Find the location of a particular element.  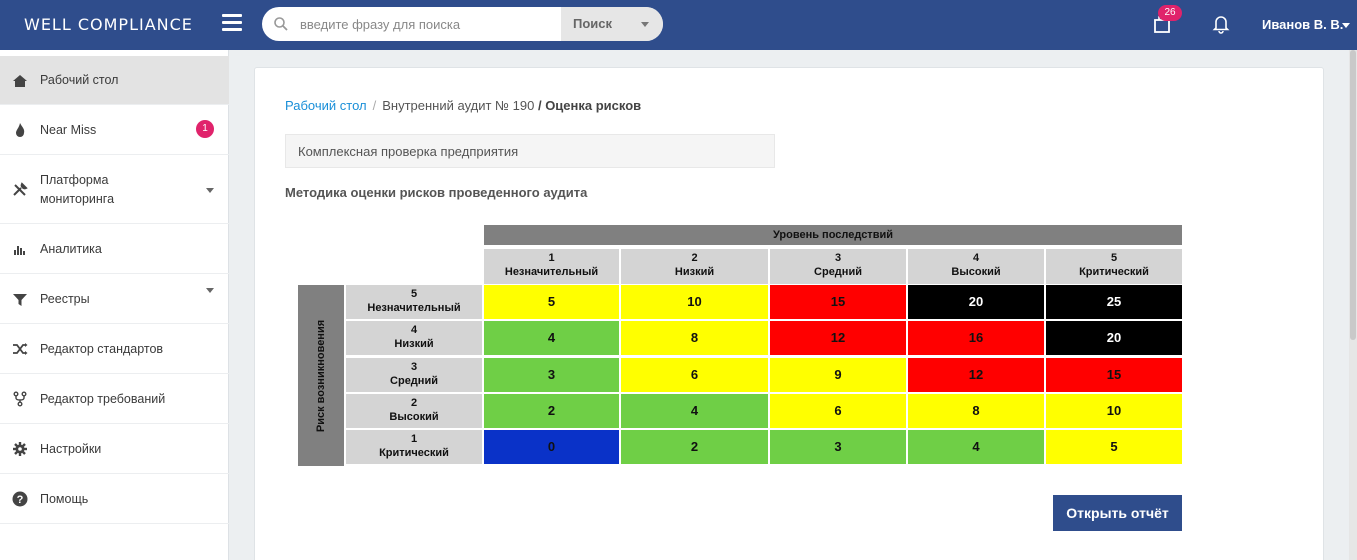

search-input is located at coordinates (429, 24).